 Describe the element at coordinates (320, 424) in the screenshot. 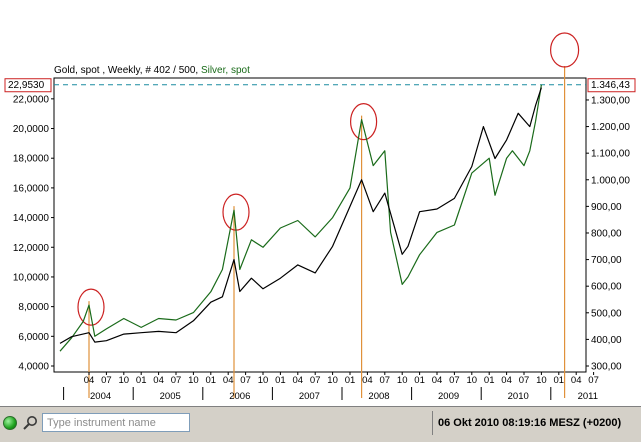

I see `status-bar: 06 Okt 2010 08:19:16 MESZ (+0200)` at that location.